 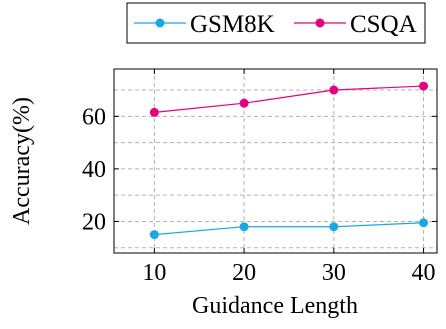 What do you see at coordinates (320, 23) in the screenshot?
I see `legend-marker-csqa` at bounding box center [320, 23].